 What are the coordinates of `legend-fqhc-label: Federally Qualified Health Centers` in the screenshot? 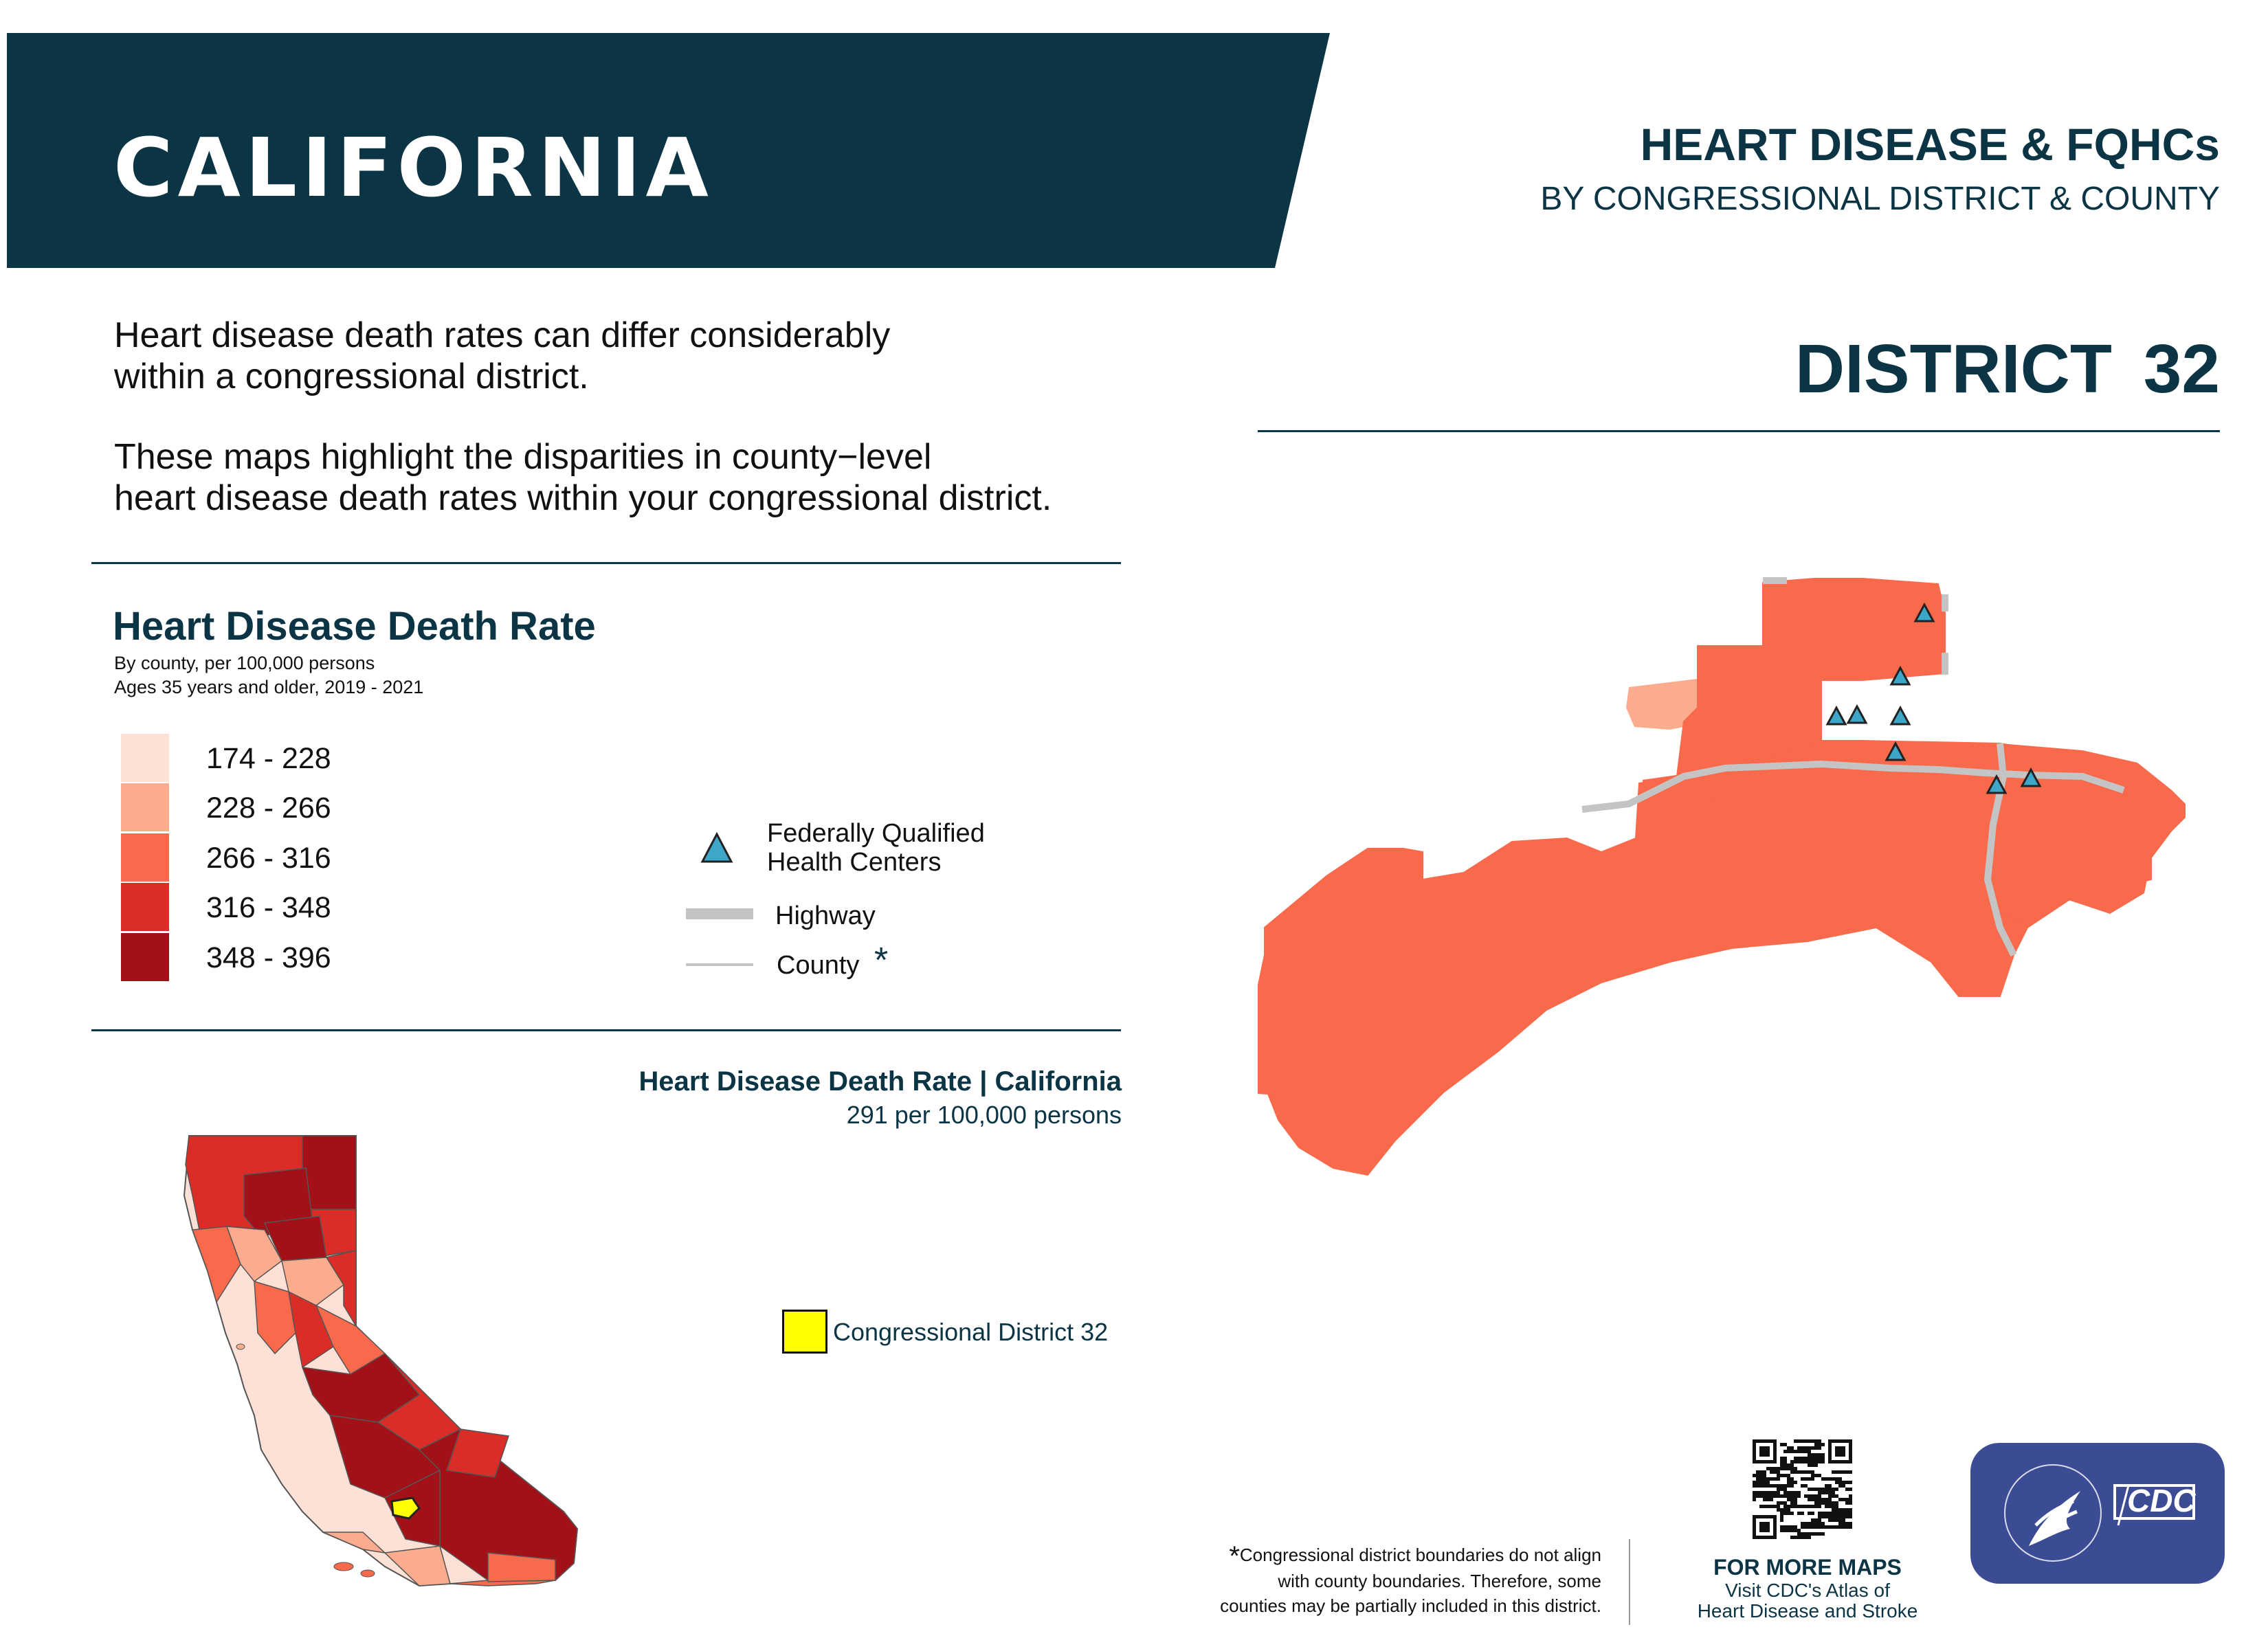 It's located at (876, 848).